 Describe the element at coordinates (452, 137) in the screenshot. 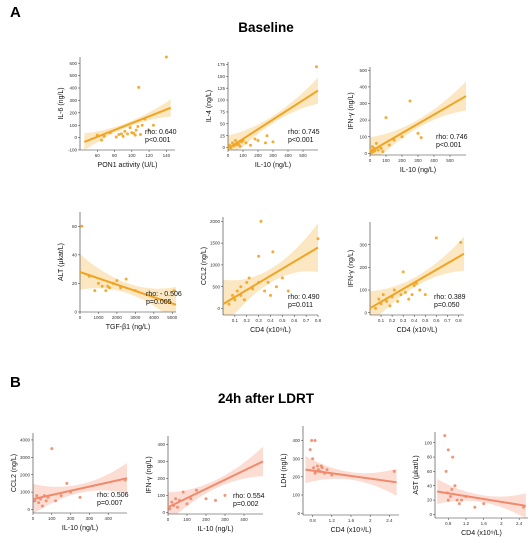

I see `rho-annotation: rho: 0.746` at that location.